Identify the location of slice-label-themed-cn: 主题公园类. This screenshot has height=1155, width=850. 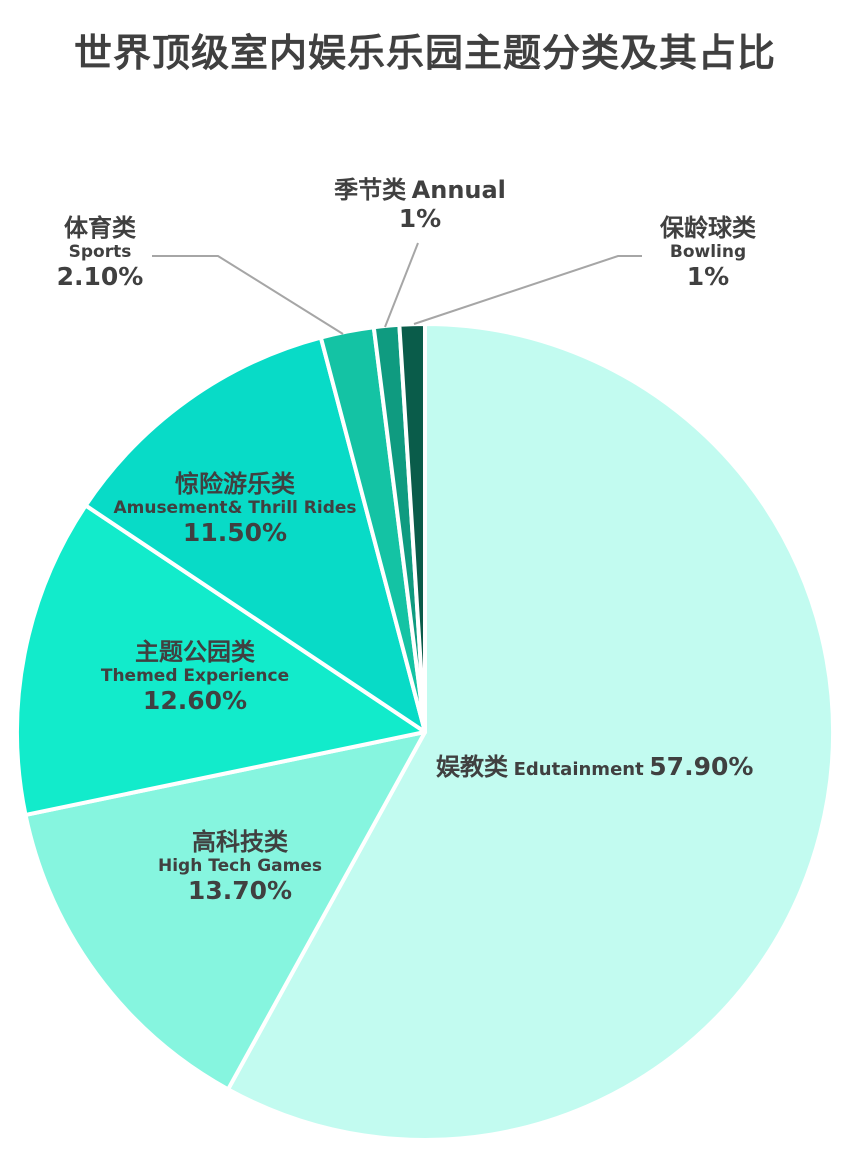
(195, 652).